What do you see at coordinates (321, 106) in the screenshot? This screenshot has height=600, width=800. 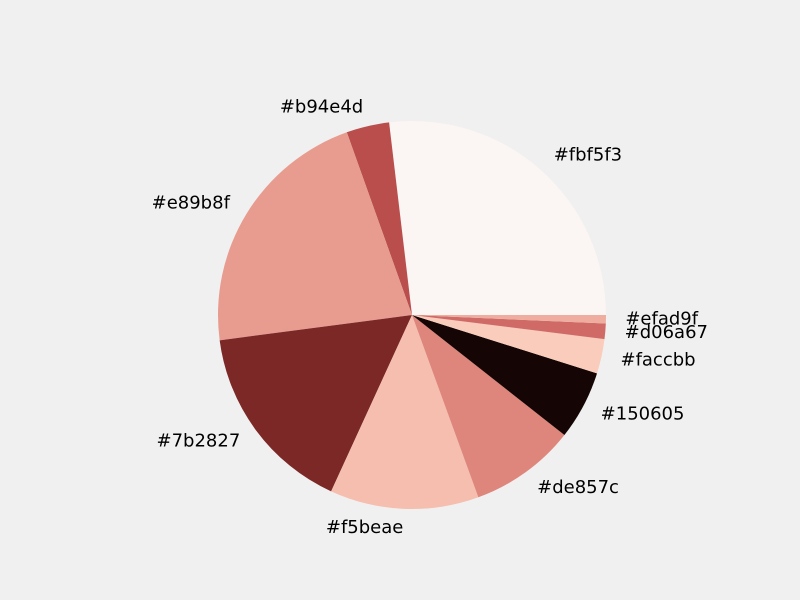 I see `pie-slice-label: #b94e4d` at bounding box center [321, 106].